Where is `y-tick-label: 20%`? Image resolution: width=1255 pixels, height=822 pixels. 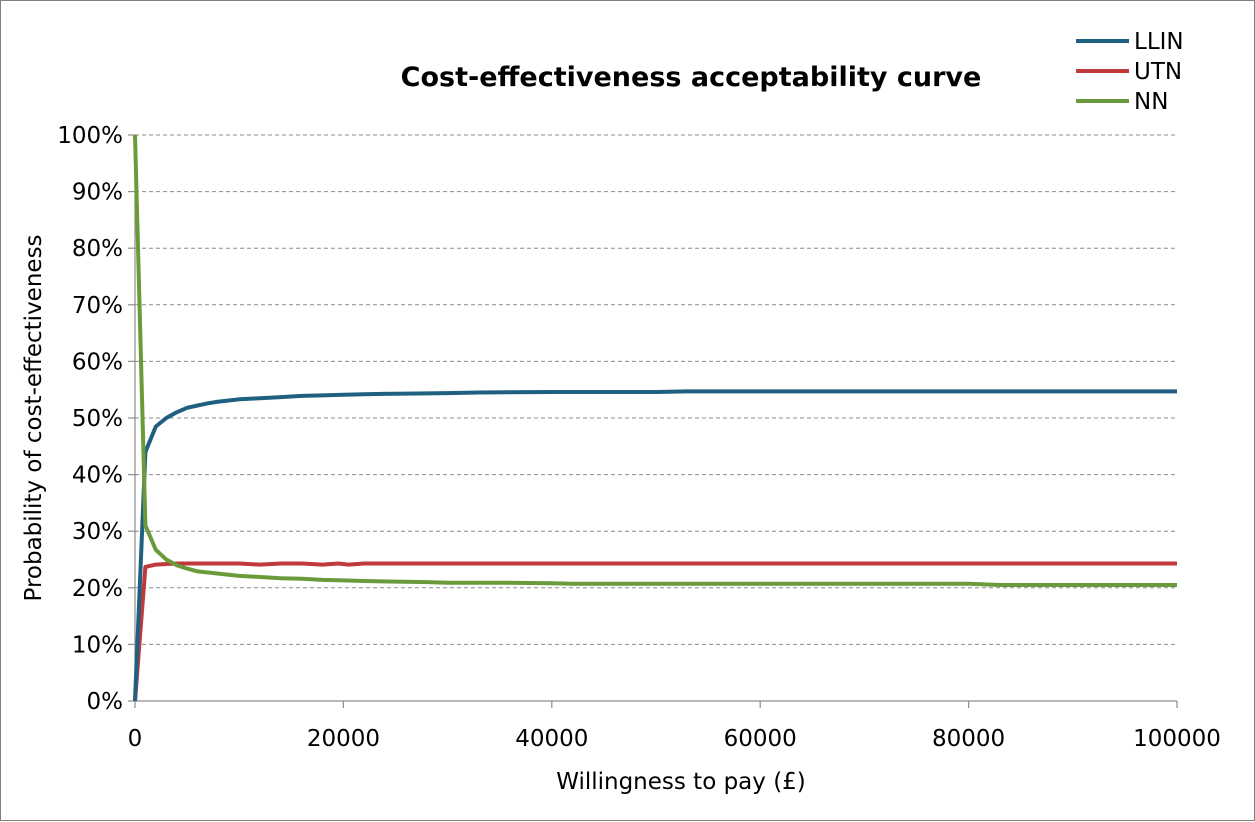
y-tick-label: 20% is located at coordinates (97, 589).